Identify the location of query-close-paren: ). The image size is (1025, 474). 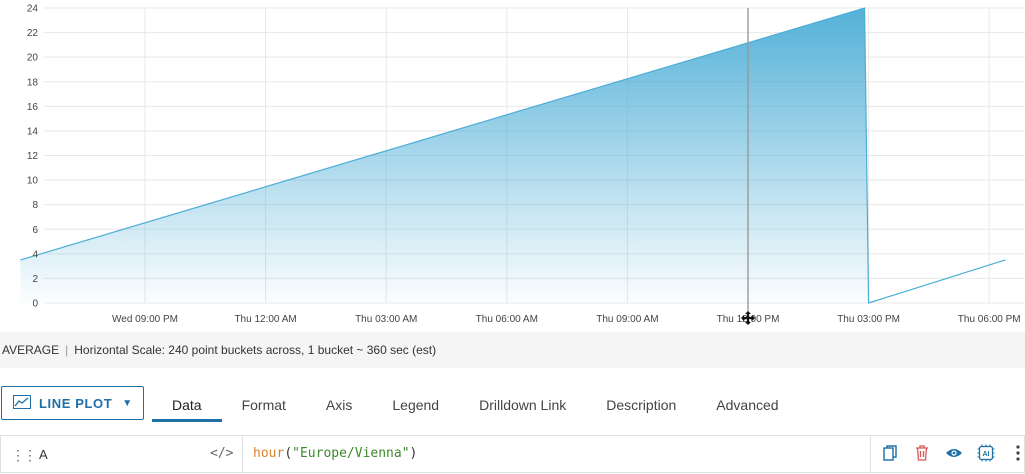
(413, 453).